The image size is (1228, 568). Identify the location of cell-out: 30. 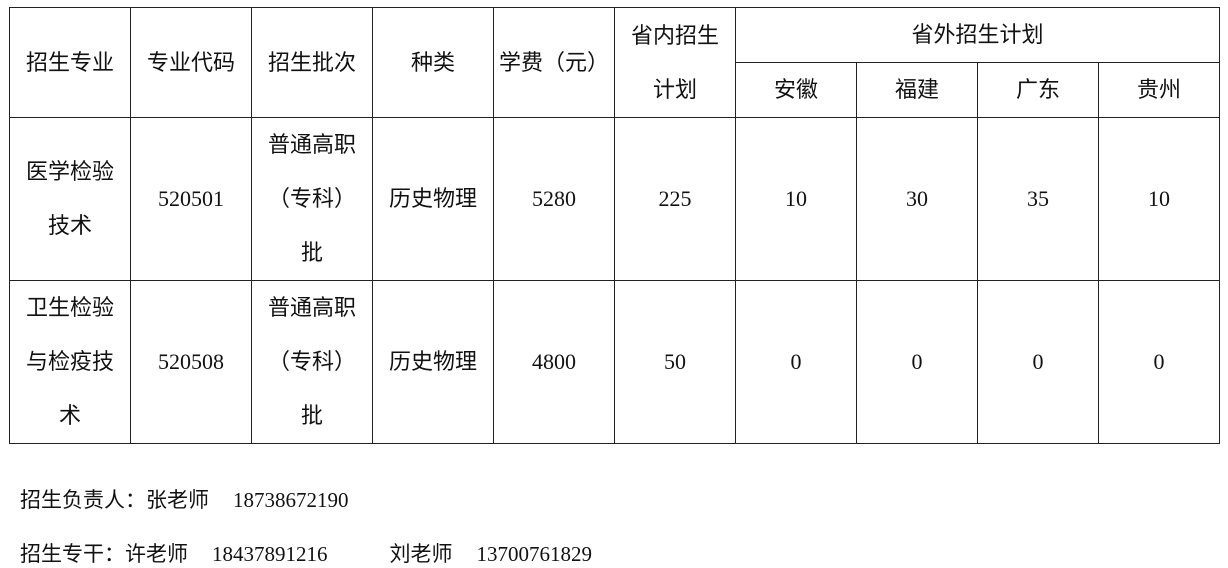
(917, 199).